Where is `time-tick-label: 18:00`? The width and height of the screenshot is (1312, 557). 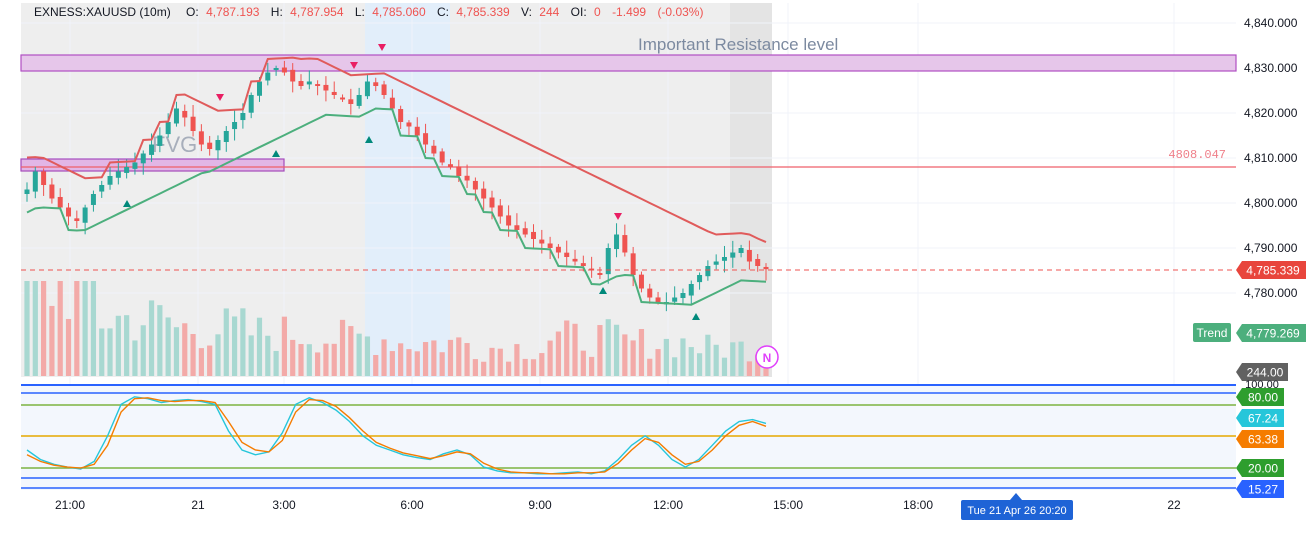 time-tick-label: 18:00 is located at coordinates (918, 505).